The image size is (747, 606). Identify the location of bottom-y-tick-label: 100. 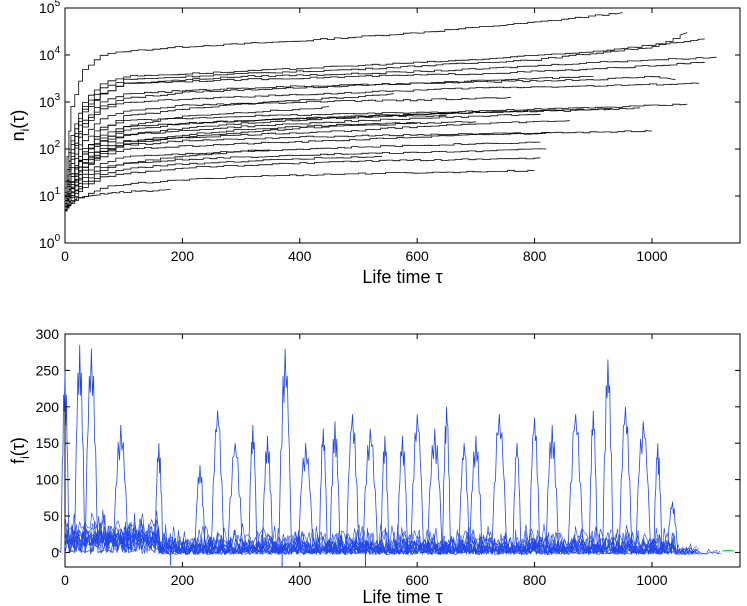
(48, 480).